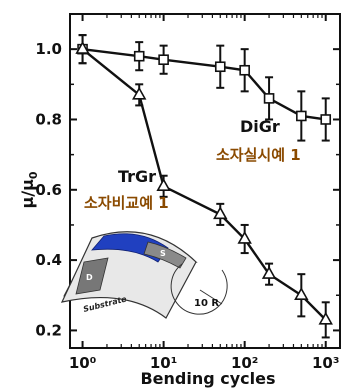 The height and width of the screenshot is (390, 352). I want to click on annotation-trgr-ko: 소자비교예 1, so click(126, 203).